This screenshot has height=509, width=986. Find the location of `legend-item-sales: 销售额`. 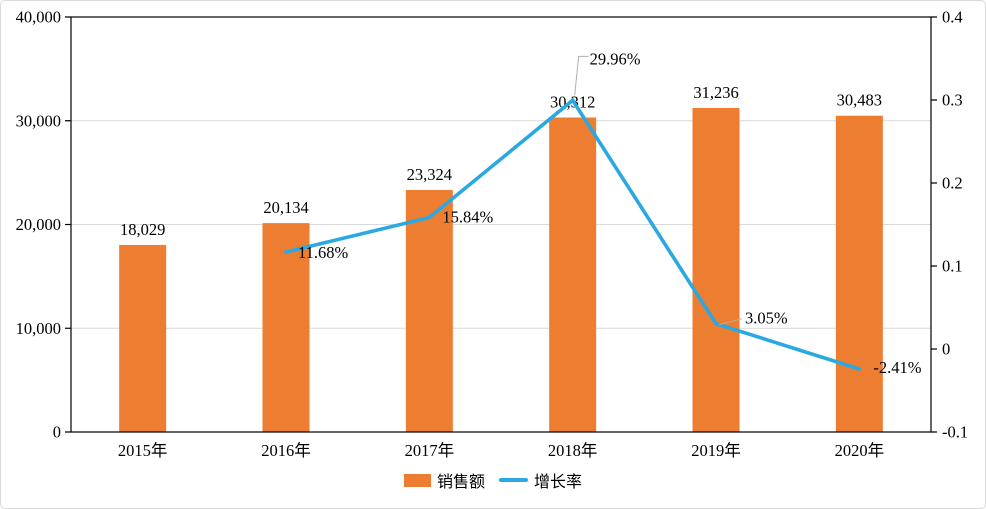

legend-item-sales: 销售额 is located at coordinates (444, 480).